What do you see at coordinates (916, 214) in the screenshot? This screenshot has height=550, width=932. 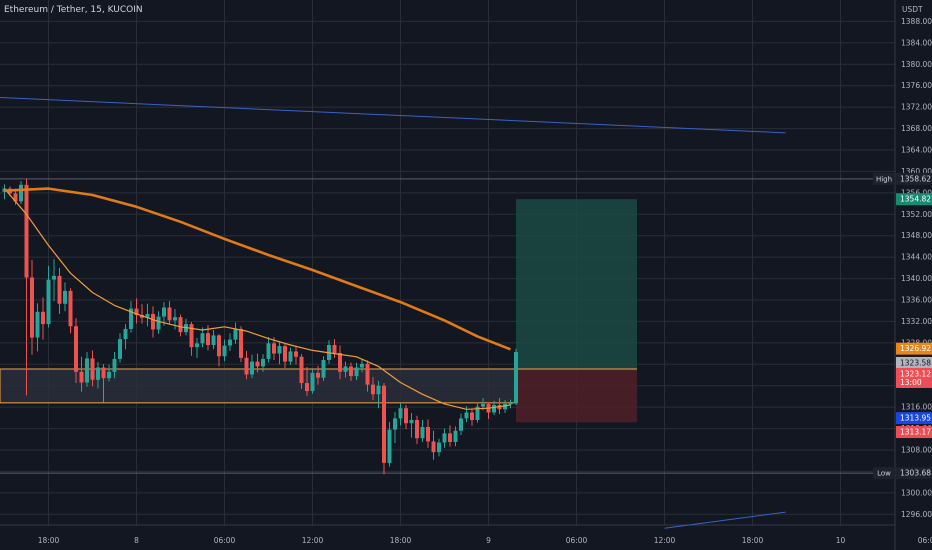 I see `y-tick-label: 1352.00` at bounding box center [916, 214].